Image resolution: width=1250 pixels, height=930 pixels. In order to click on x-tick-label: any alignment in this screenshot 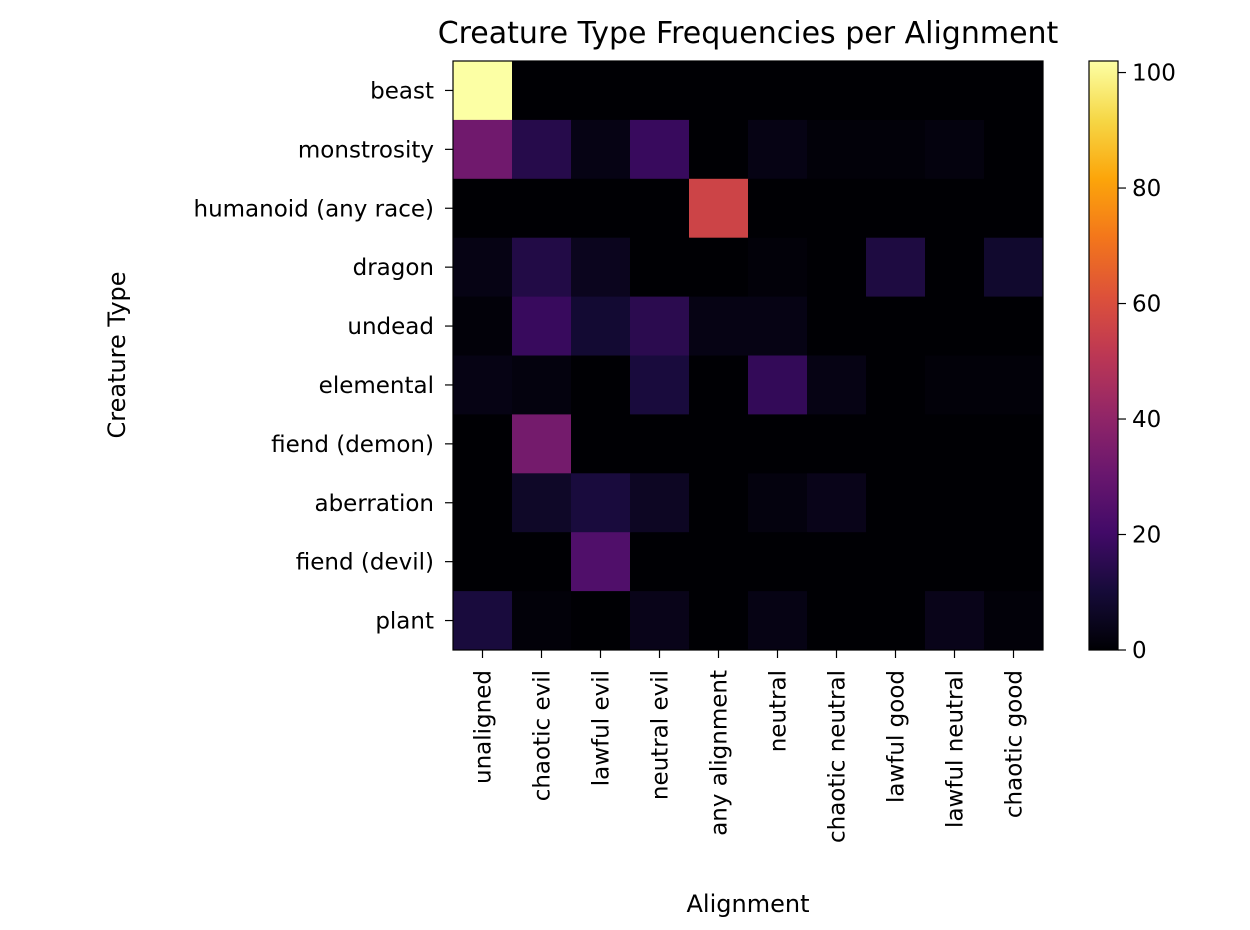, I will do `click(720, 753)`.